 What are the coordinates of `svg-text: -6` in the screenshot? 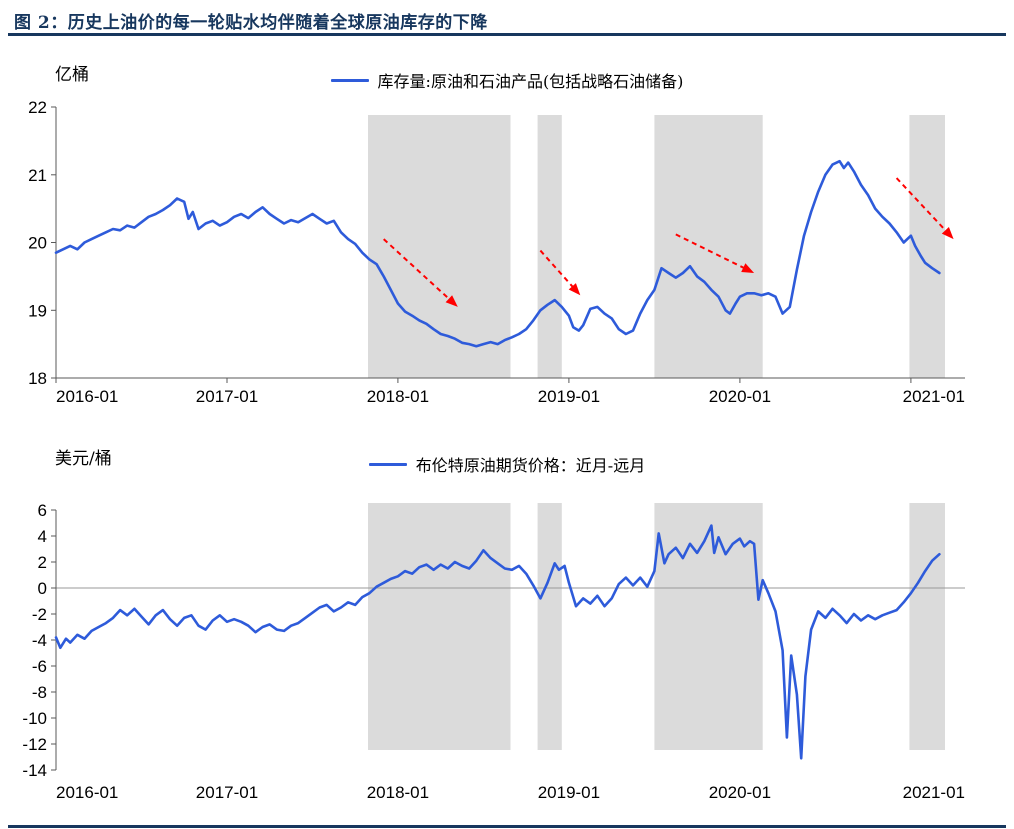 It's located at (39, 666).